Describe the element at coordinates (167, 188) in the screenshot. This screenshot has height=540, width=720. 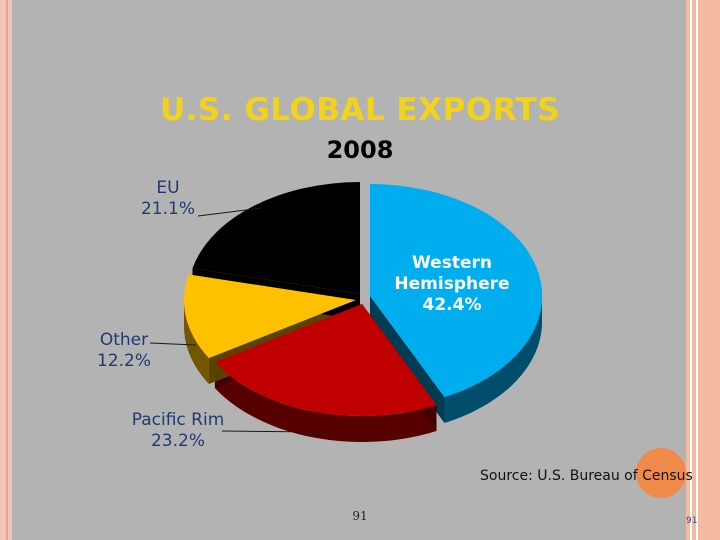
I see `slice-label-3: EU` at that location.